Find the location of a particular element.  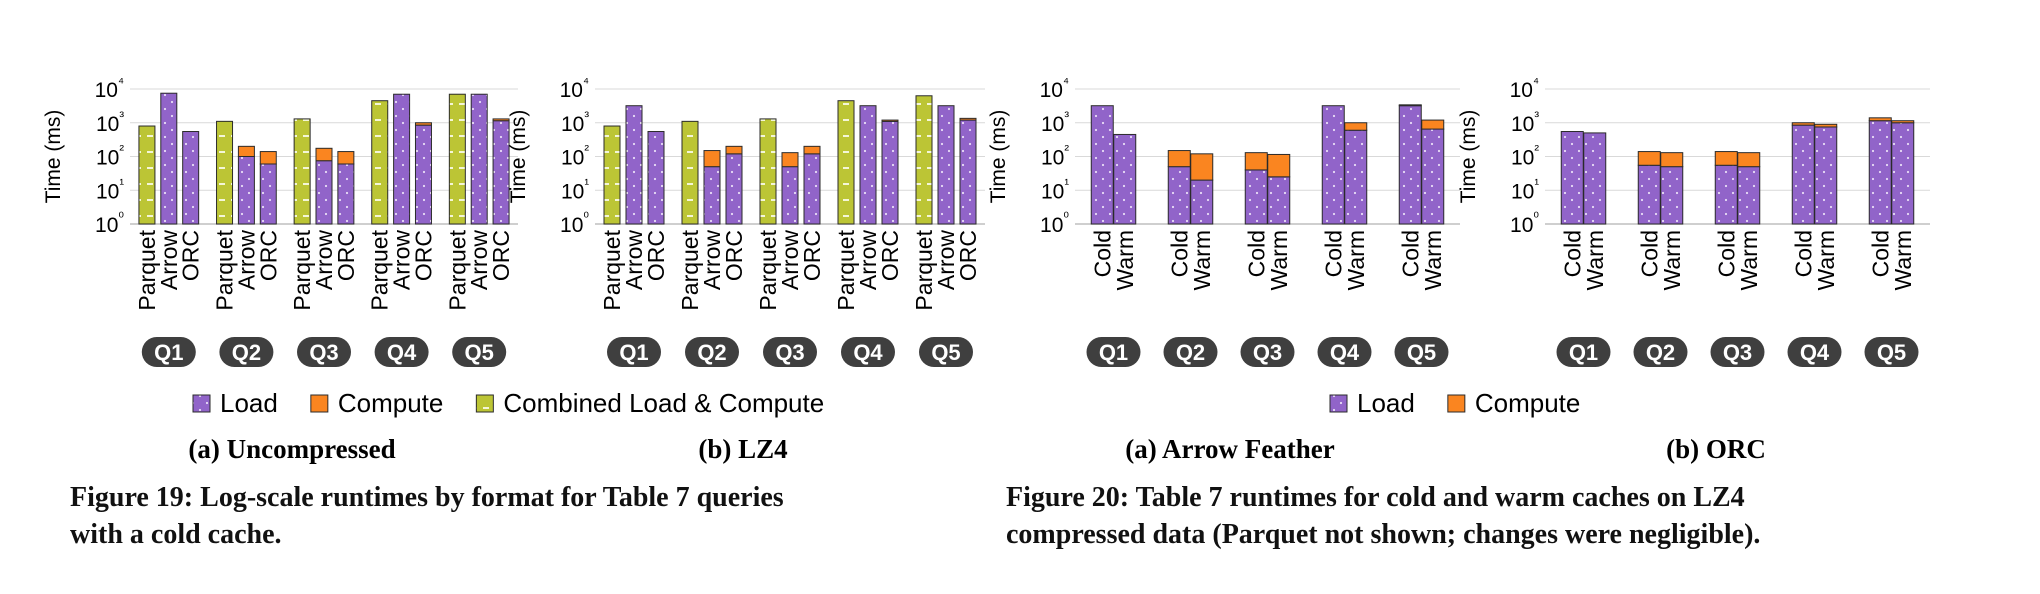

bar-compute-q3-cold is located at coordinates (1256, 161).